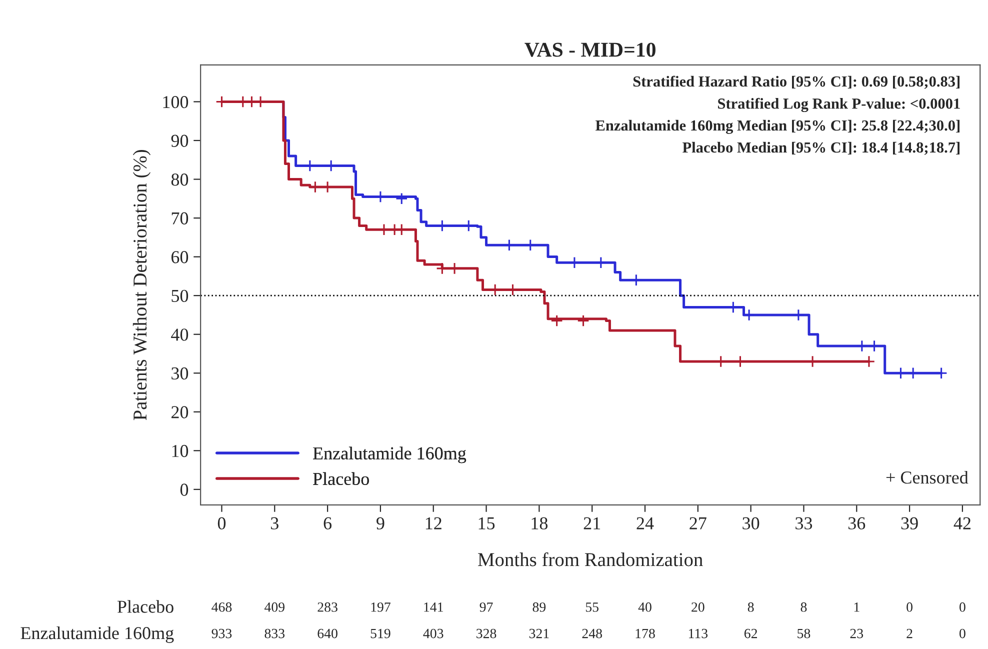  I want to click on y-tick-label: 0, so click(184, 490).